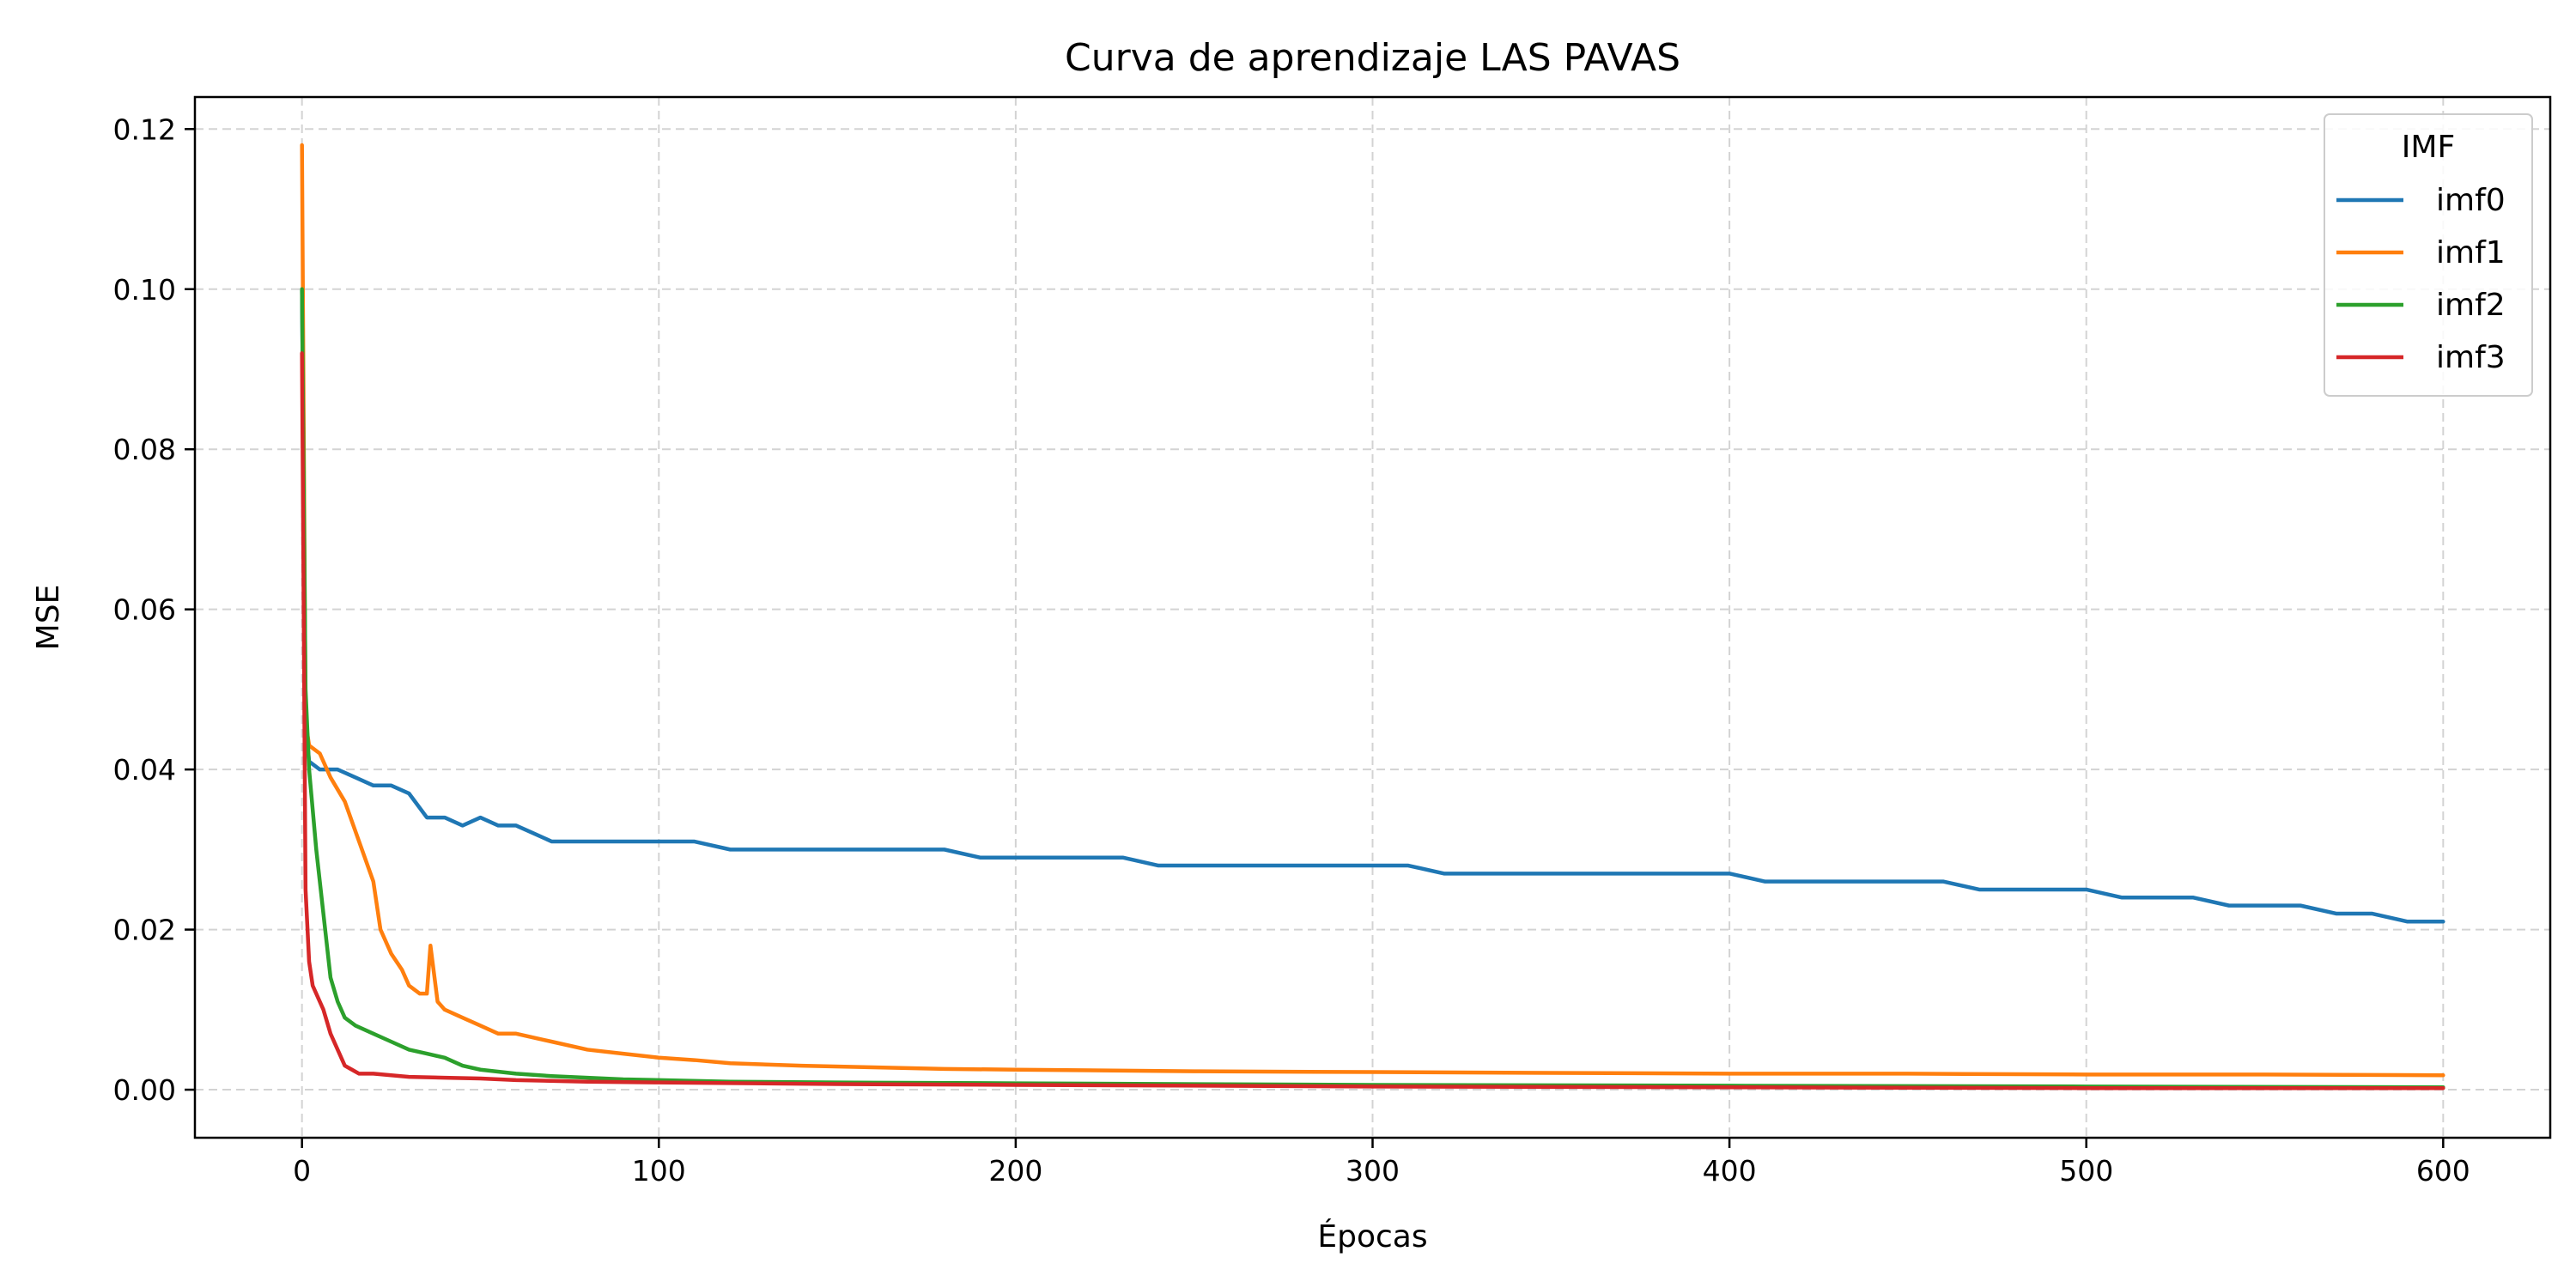  What do you see at coordinates (144, 770) in the screenshot?
I see `y-tick-label: 0.04` at bounding box center [144, 770].